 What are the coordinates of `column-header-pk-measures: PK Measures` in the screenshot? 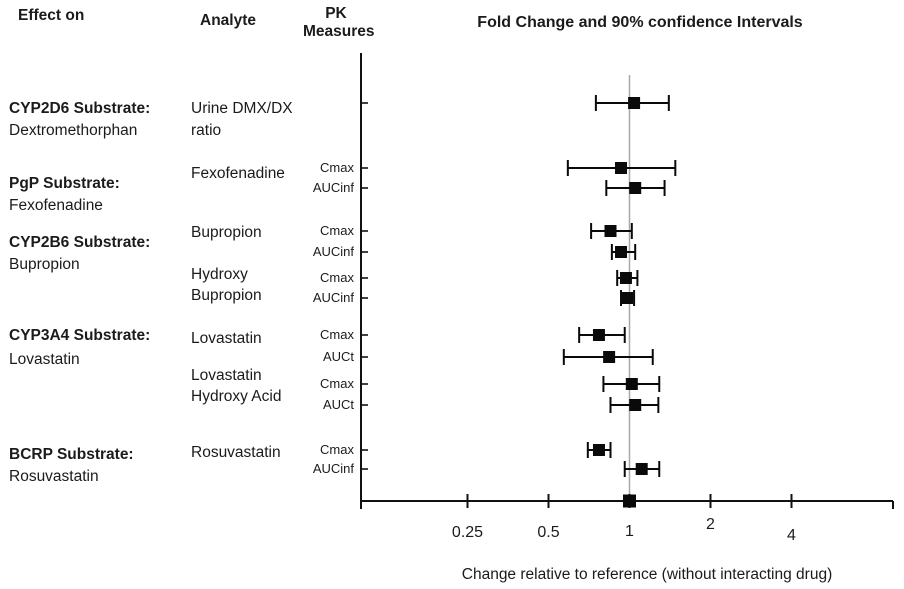 It's located at (339, 23).